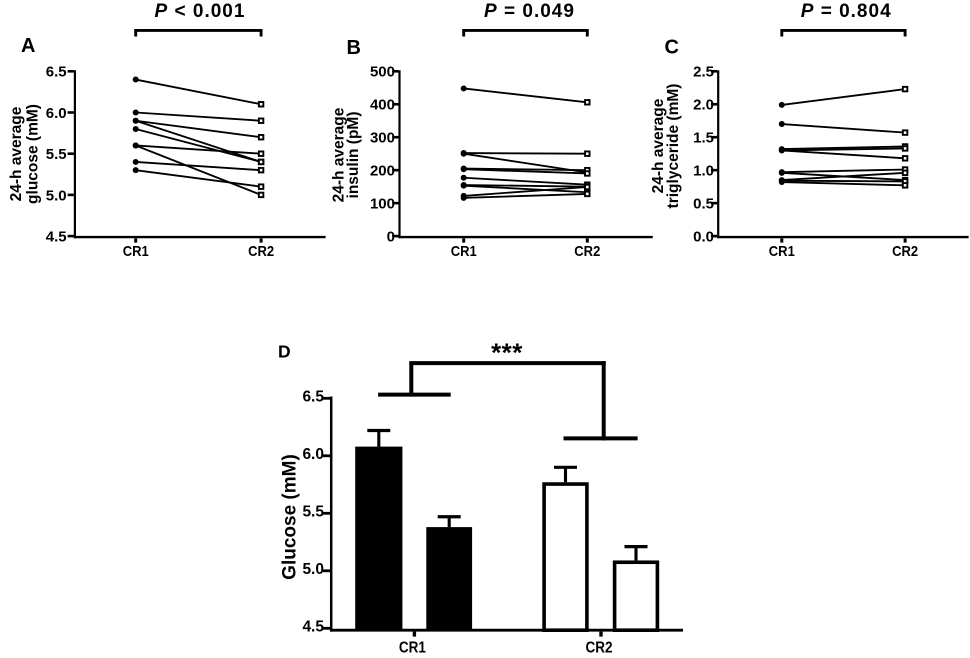  I want to click on svg-text: Glucose (mM), so click(290, 517).